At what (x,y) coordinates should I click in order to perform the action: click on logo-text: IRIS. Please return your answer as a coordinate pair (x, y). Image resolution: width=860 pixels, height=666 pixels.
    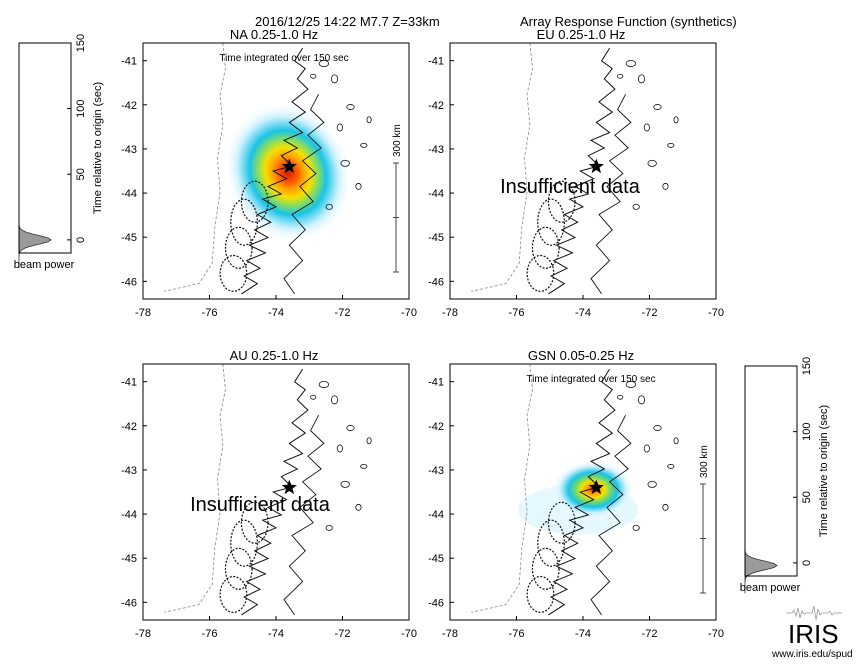
    Looking at the image, I should click on (813, 634).